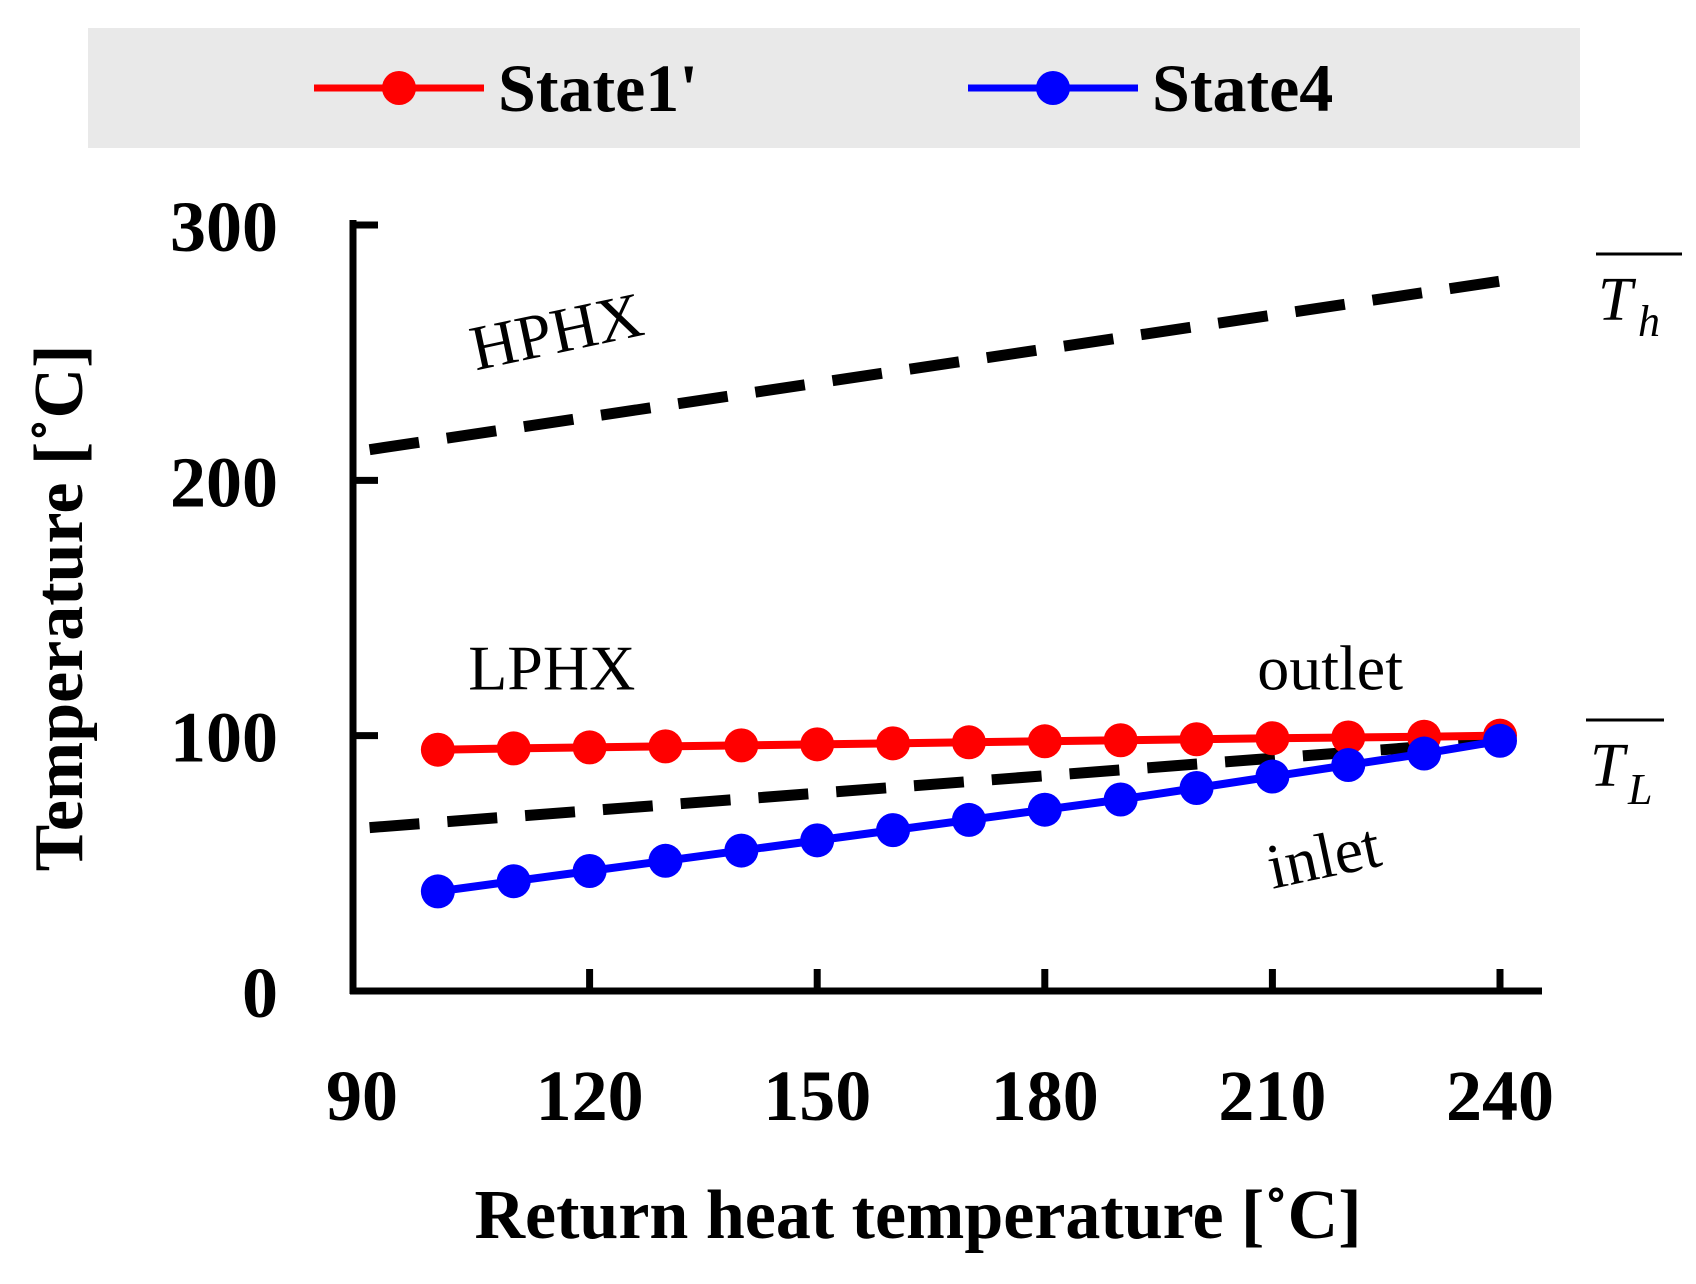  Describe the element at coordinates (1617, 300) in the screenshot. I see `th-symbol: T` at that location.